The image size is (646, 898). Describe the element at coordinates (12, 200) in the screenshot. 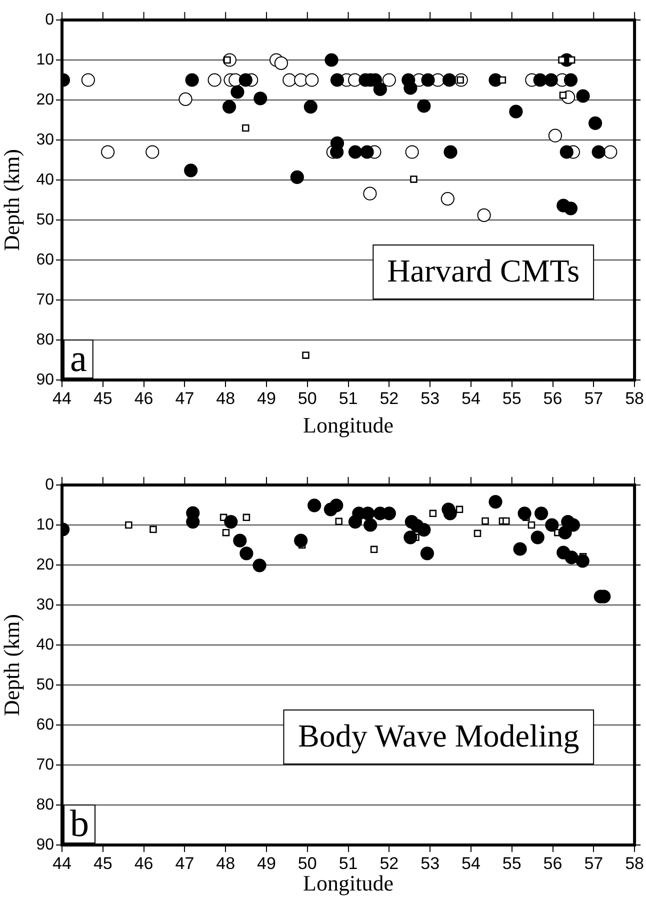

I see `y-axis-title: Depth (km)` at that location.